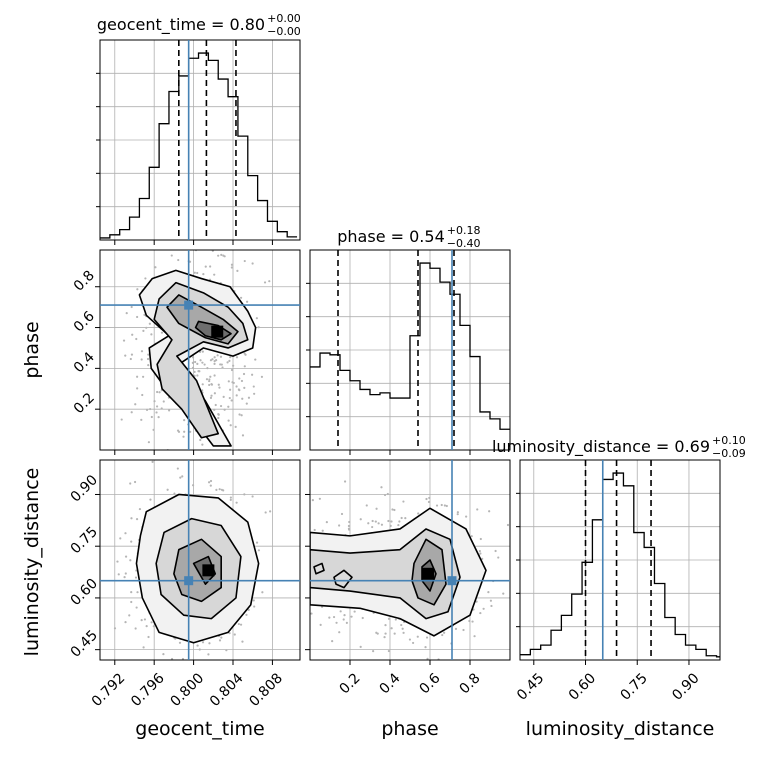 The height and width of the screenshot is (760, 760). What do you see at coordinates (84, 281) in the screenshot?
I see `y-tick-label: 0.8` at bounding box center [84, 281].